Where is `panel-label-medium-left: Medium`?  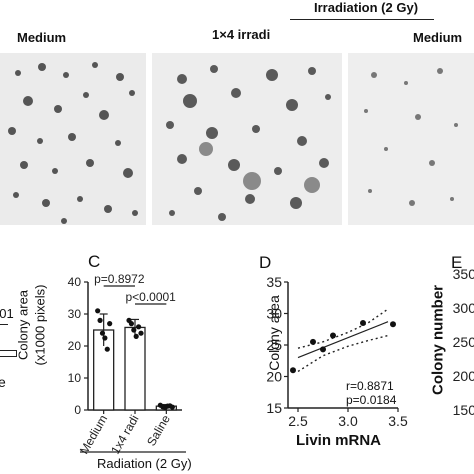 panel-label-medium-left: Medium is located at coordinates (42, 37).